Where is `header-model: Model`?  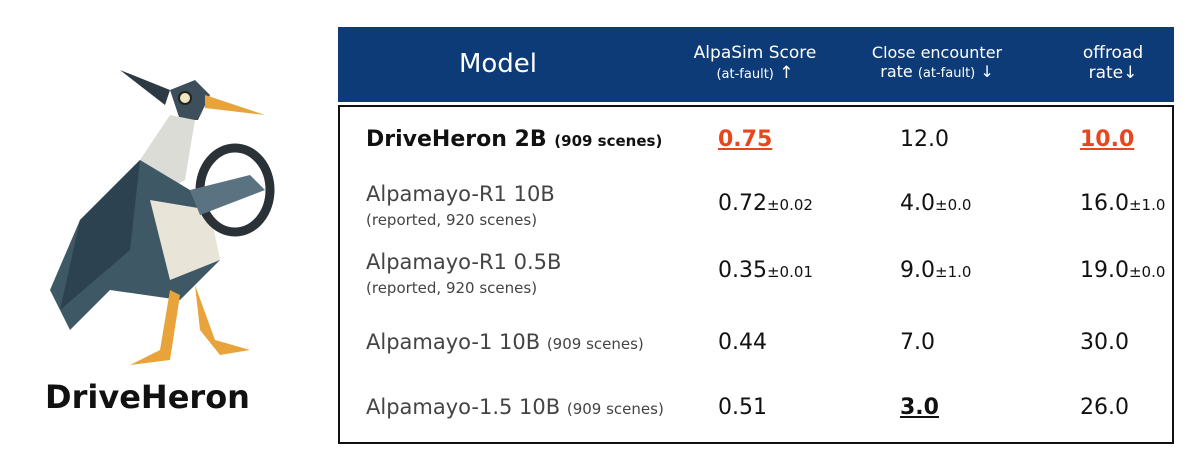 header-model: Model is located at coordinates (498, 64).